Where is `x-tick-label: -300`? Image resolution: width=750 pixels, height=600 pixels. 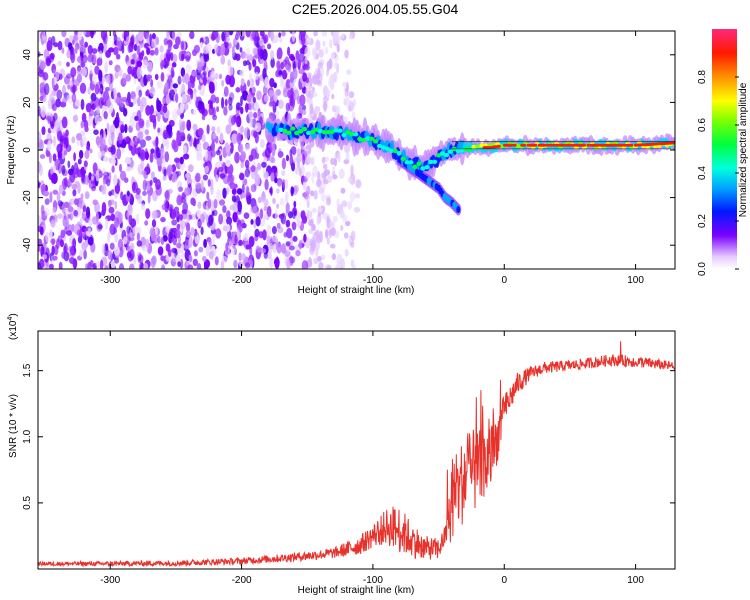
x-tick-label: -300 is located at coordinates (110, 580).